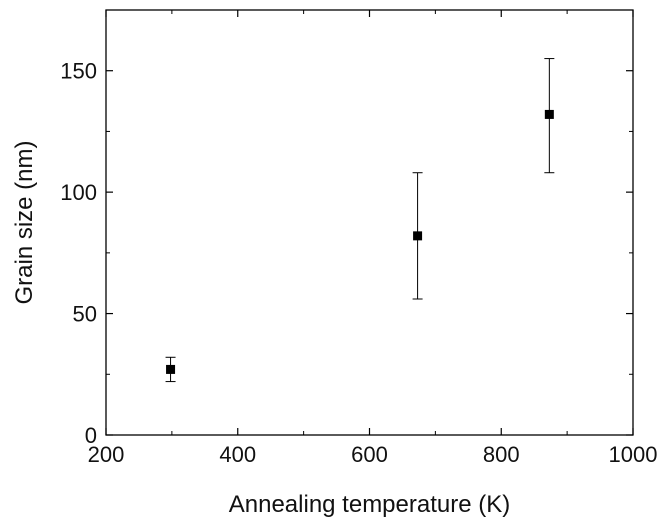 The image size is (667, 525). Describe the element at coordinates (369, 454) in the screenshot. I see `x-tick-label: 600` at that location.